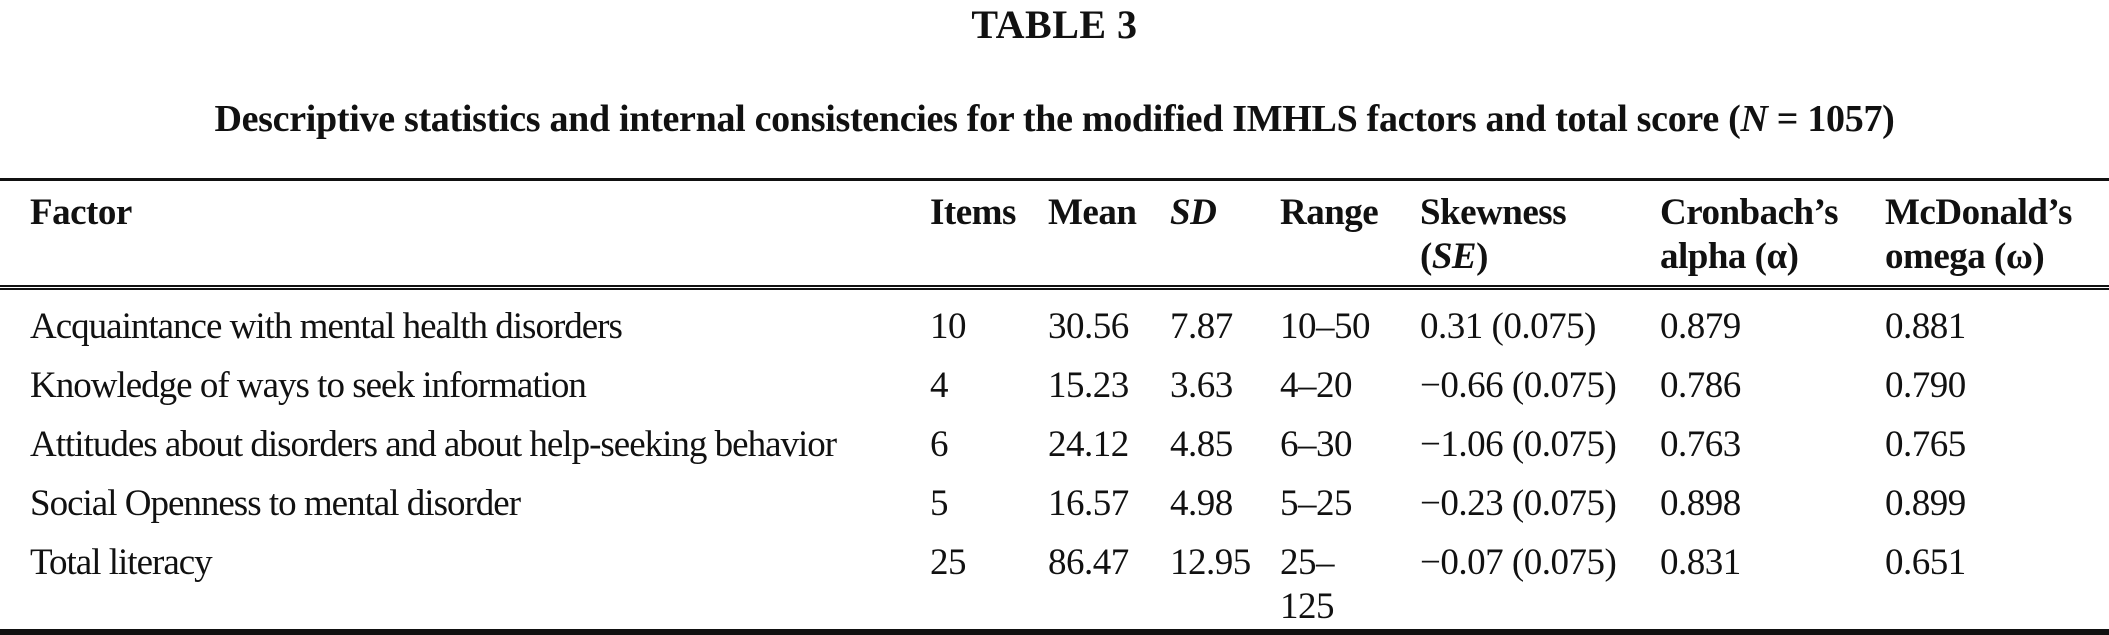  What do you see at coordinates (1088, 444) in the screenshot?
I see `cell-mean: 24.12` at bounding box center [1088, 444].